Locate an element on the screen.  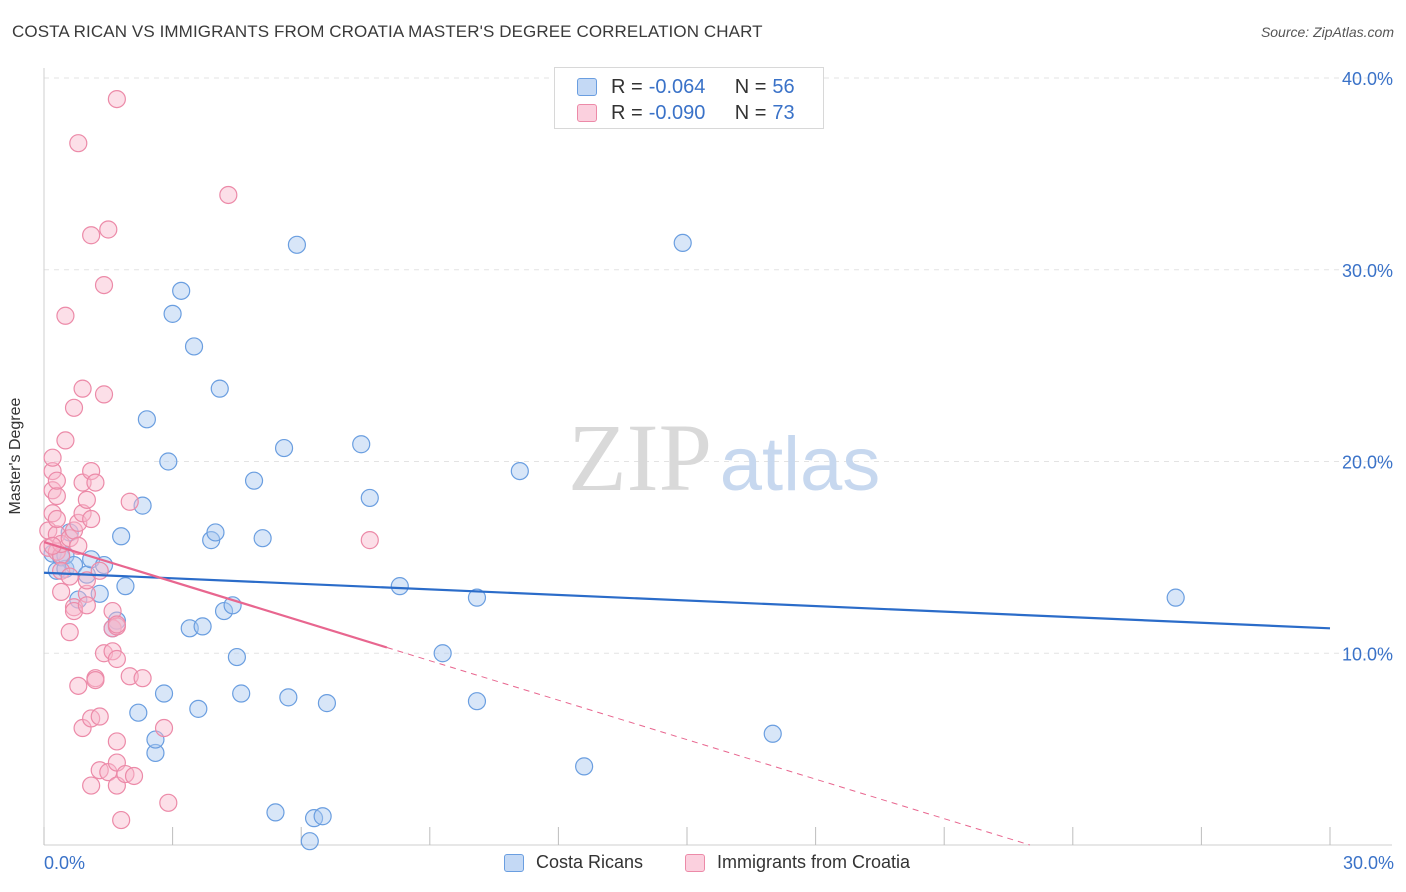
legend-item-croatia: Immigrants from Croatia is located at coordinates (797, 862).